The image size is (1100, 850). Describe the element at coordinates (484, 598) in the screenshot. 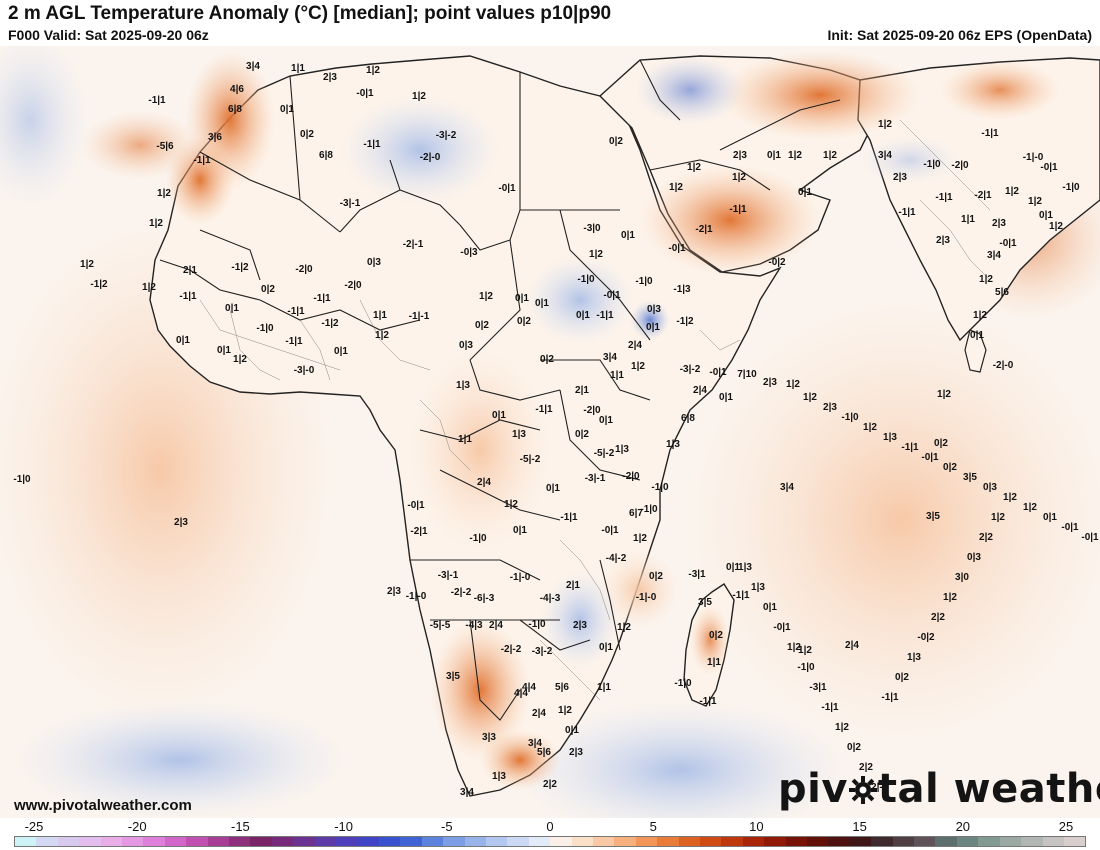

I see `point-value-label: -6|-3` at that location.